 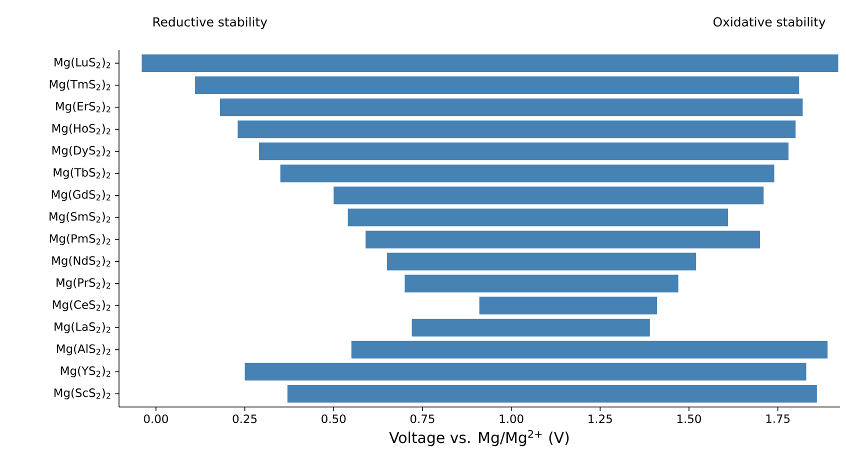 I want to click on y-tick-label: Mg(CeS$_{2}$)$_{2}$, so click(x=81, y=306).